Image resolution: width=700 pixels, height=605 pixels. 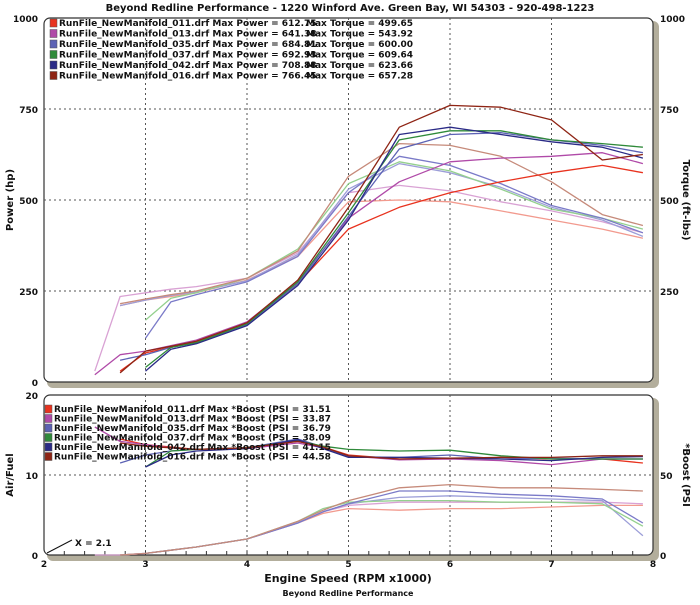 I want to click on legend-torque-entry: Max Torque = 600.00, so click(x=359, y=45).